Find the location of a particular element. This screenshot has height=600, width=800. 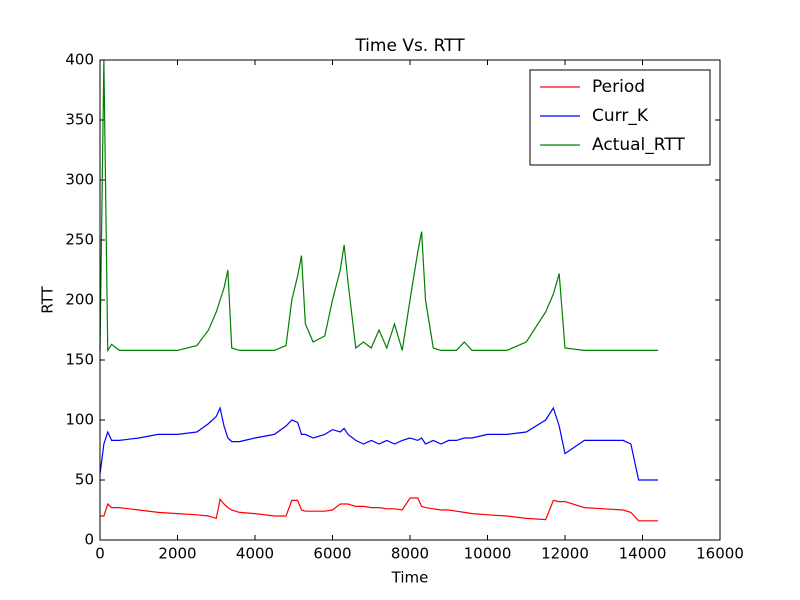

y-tick-label: 400 is located at coordinates (79, 60).